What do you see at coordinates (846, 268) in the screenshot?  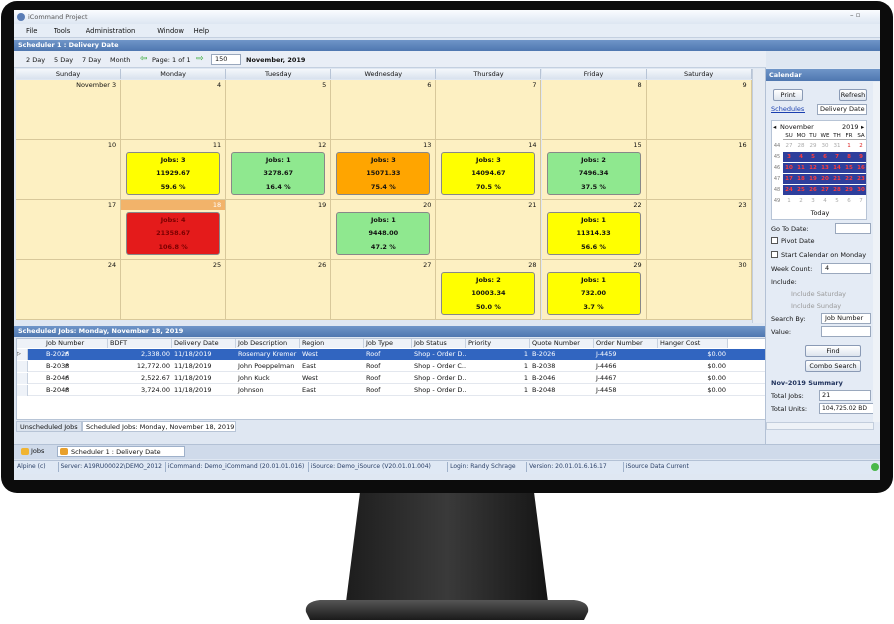 I see `week-count-dropdown: 4` at bounding box center [846, 268].